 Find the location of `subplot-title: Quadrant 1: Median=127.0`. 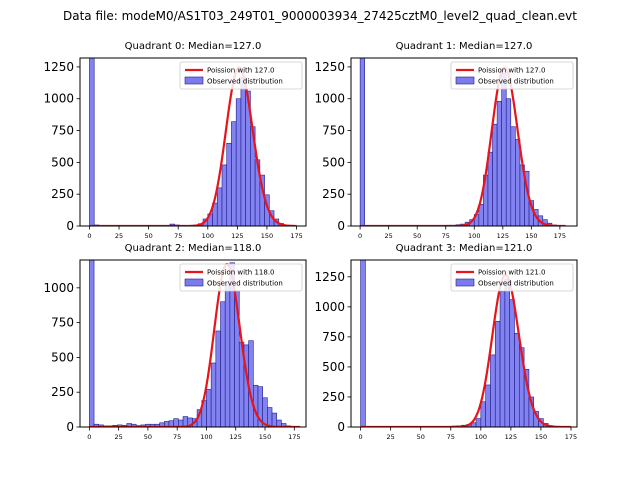

subplot-title: Quadrant 1: Median=127.0 is located at coordinates (464, 46).